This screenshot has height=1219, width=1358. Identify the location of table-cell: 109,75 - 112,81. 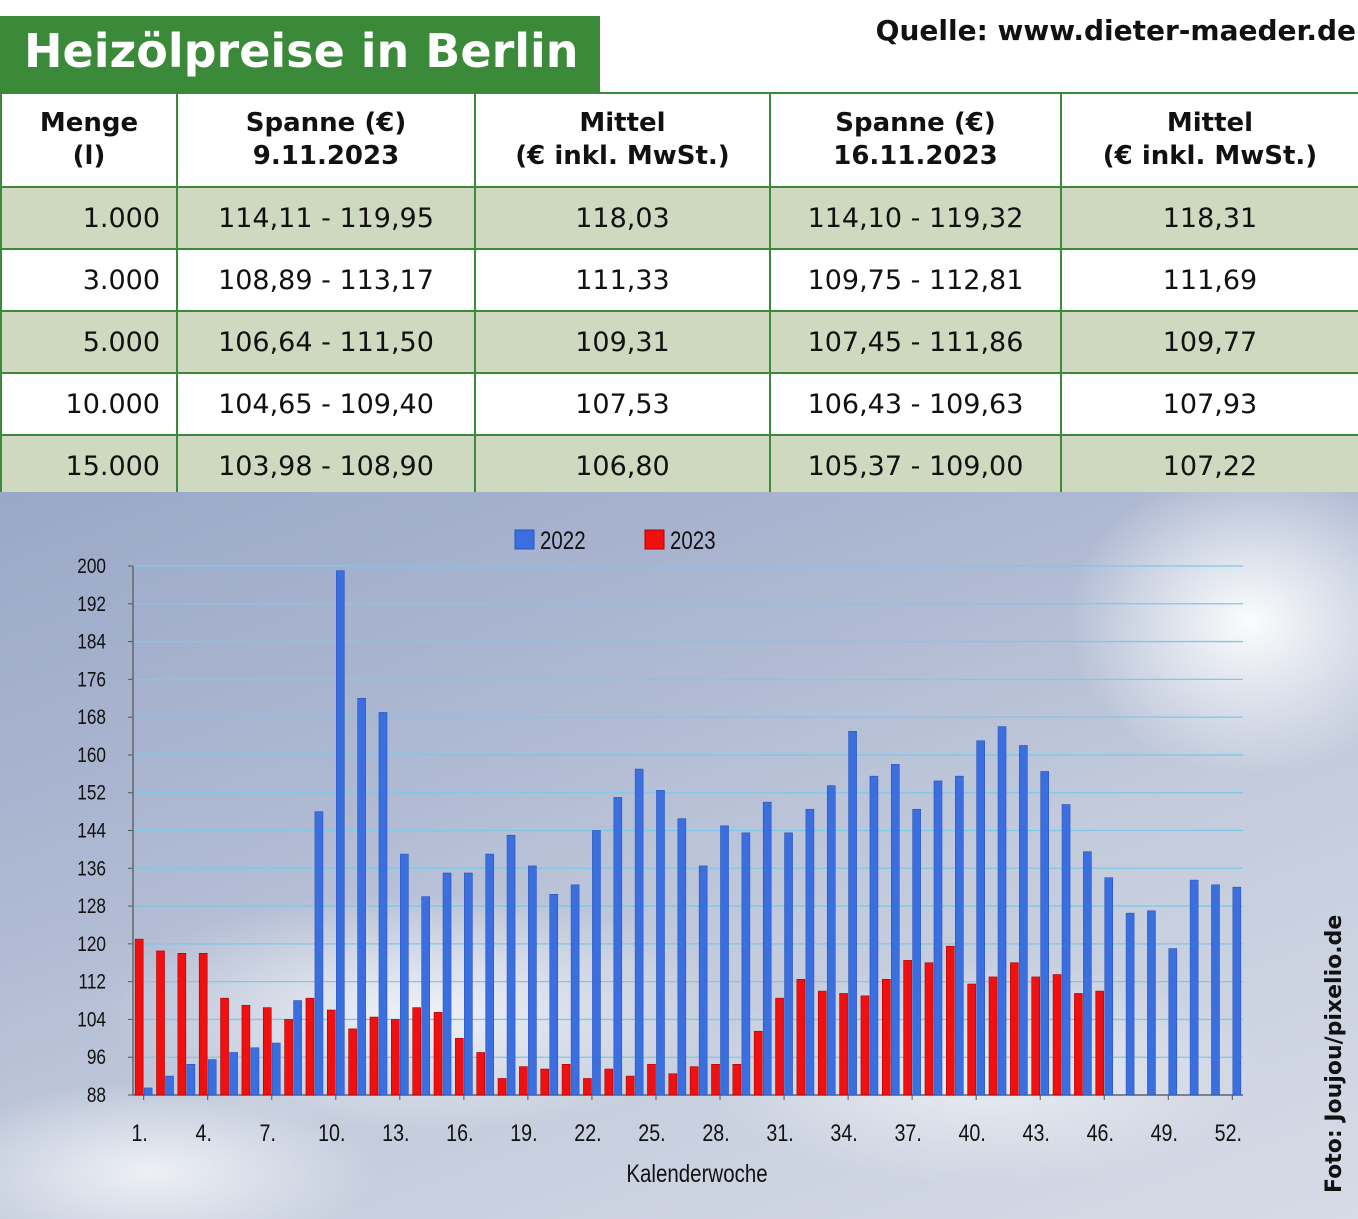
(915, 280).